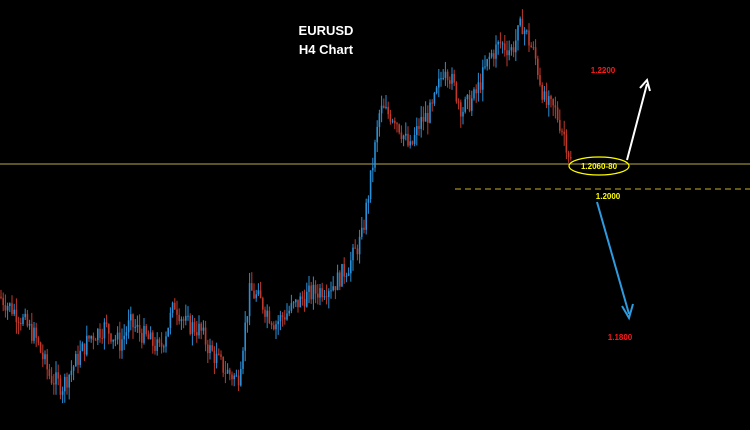 This screenshot has width=750, height=430. What do you see at coordinates (599, 166) in the screenshot?
I see `highlight-ellipse` at bounding box center [599, 166].